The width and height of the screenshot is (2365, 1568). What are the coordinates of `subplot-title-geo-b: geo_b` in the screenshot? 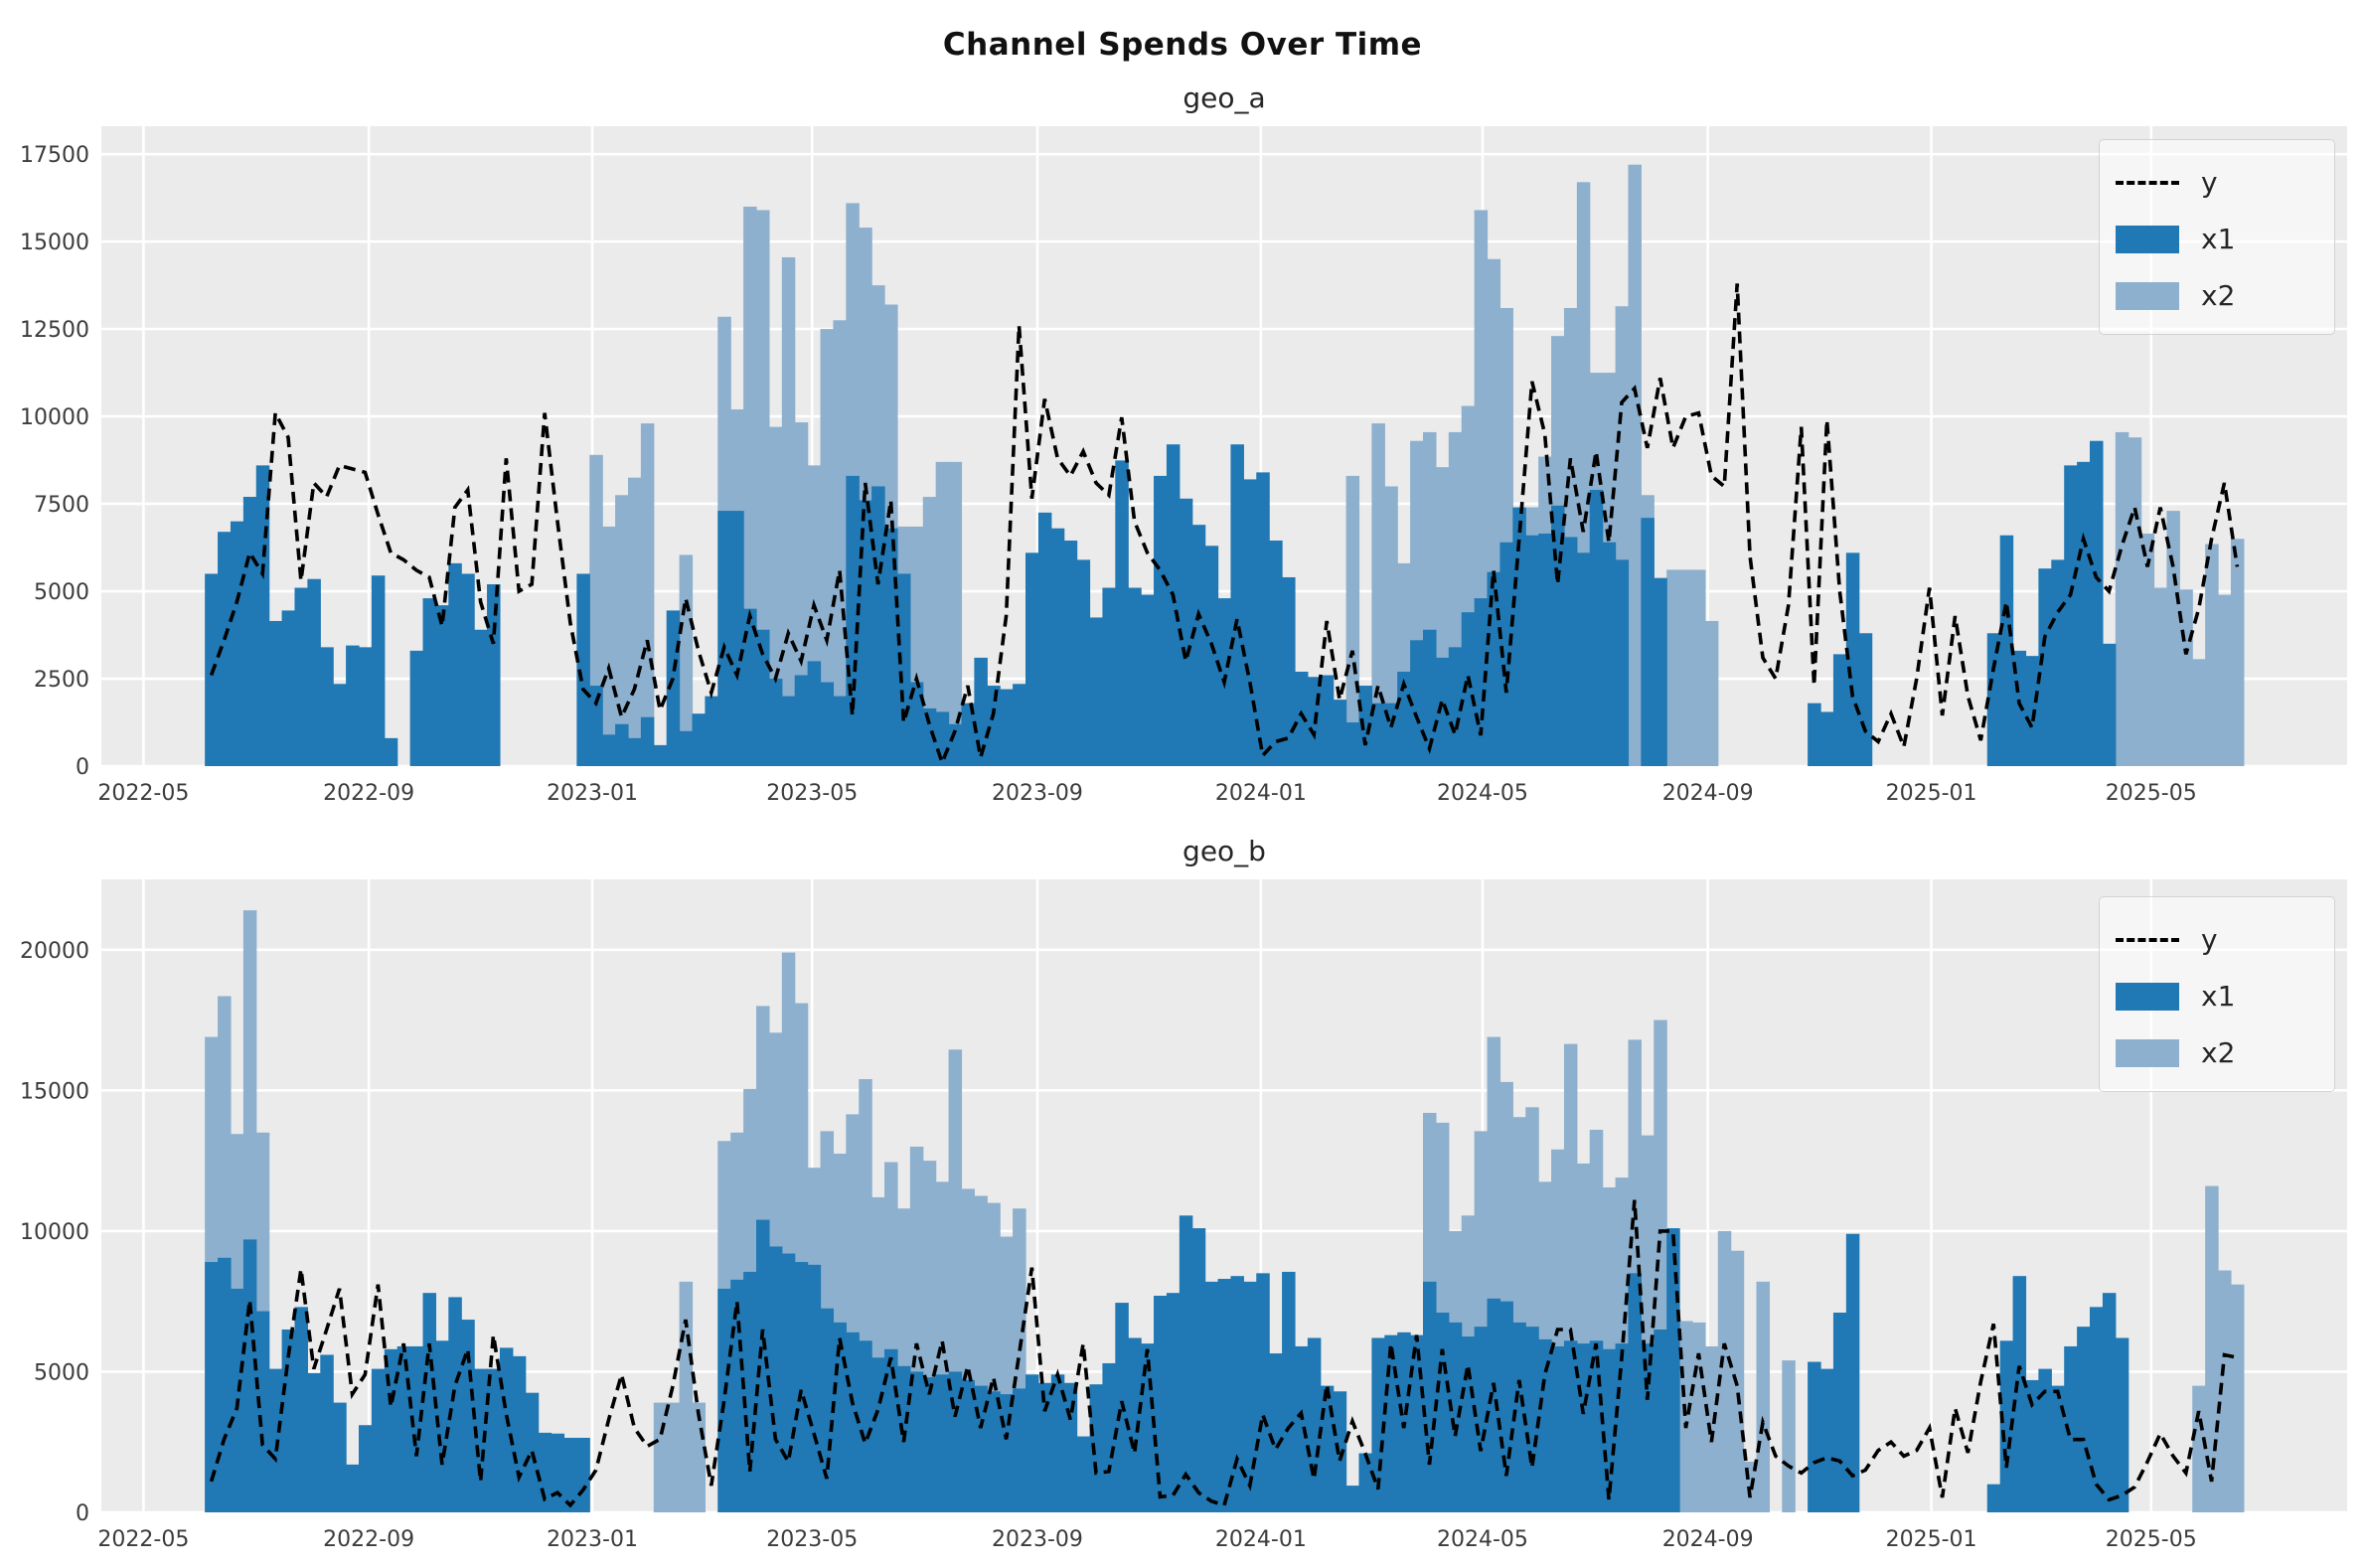 It's located at (1224, 851).